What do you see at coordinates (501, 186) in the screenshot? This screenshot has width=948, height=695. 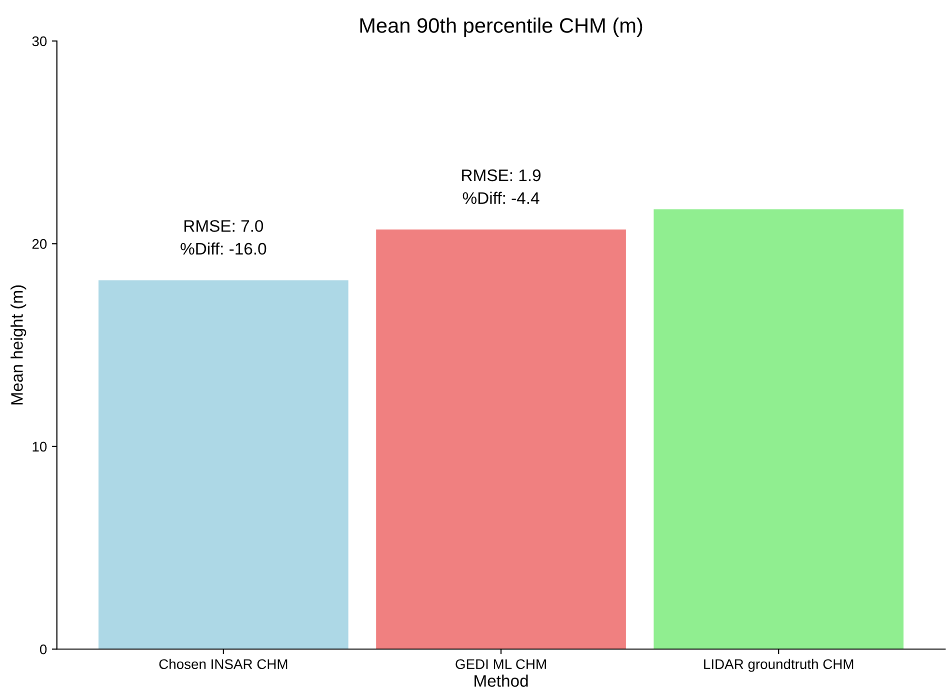 I see `annotation: RMSE: 1.9 %Diff: -4.4` at bounding box center [501, 186].